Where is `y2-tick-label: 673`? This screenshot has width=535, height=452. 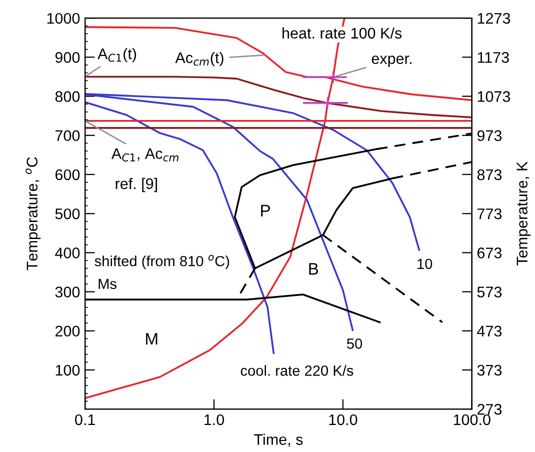 y2-tick-label: 673 is located at coordinates (490, 253).